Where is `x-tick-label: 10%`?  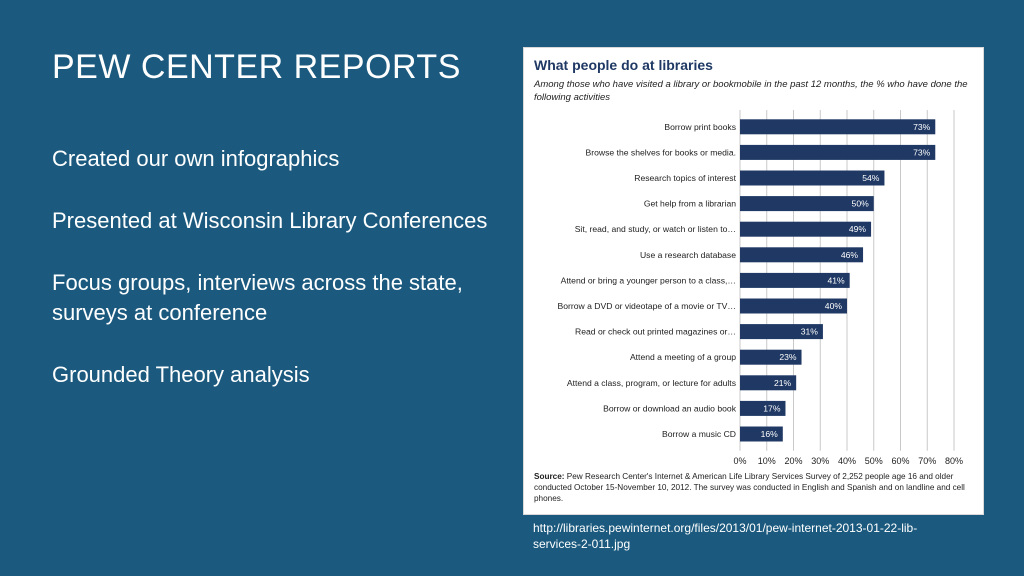 x-tick-label: 10% is located at coordinates (767, 461).